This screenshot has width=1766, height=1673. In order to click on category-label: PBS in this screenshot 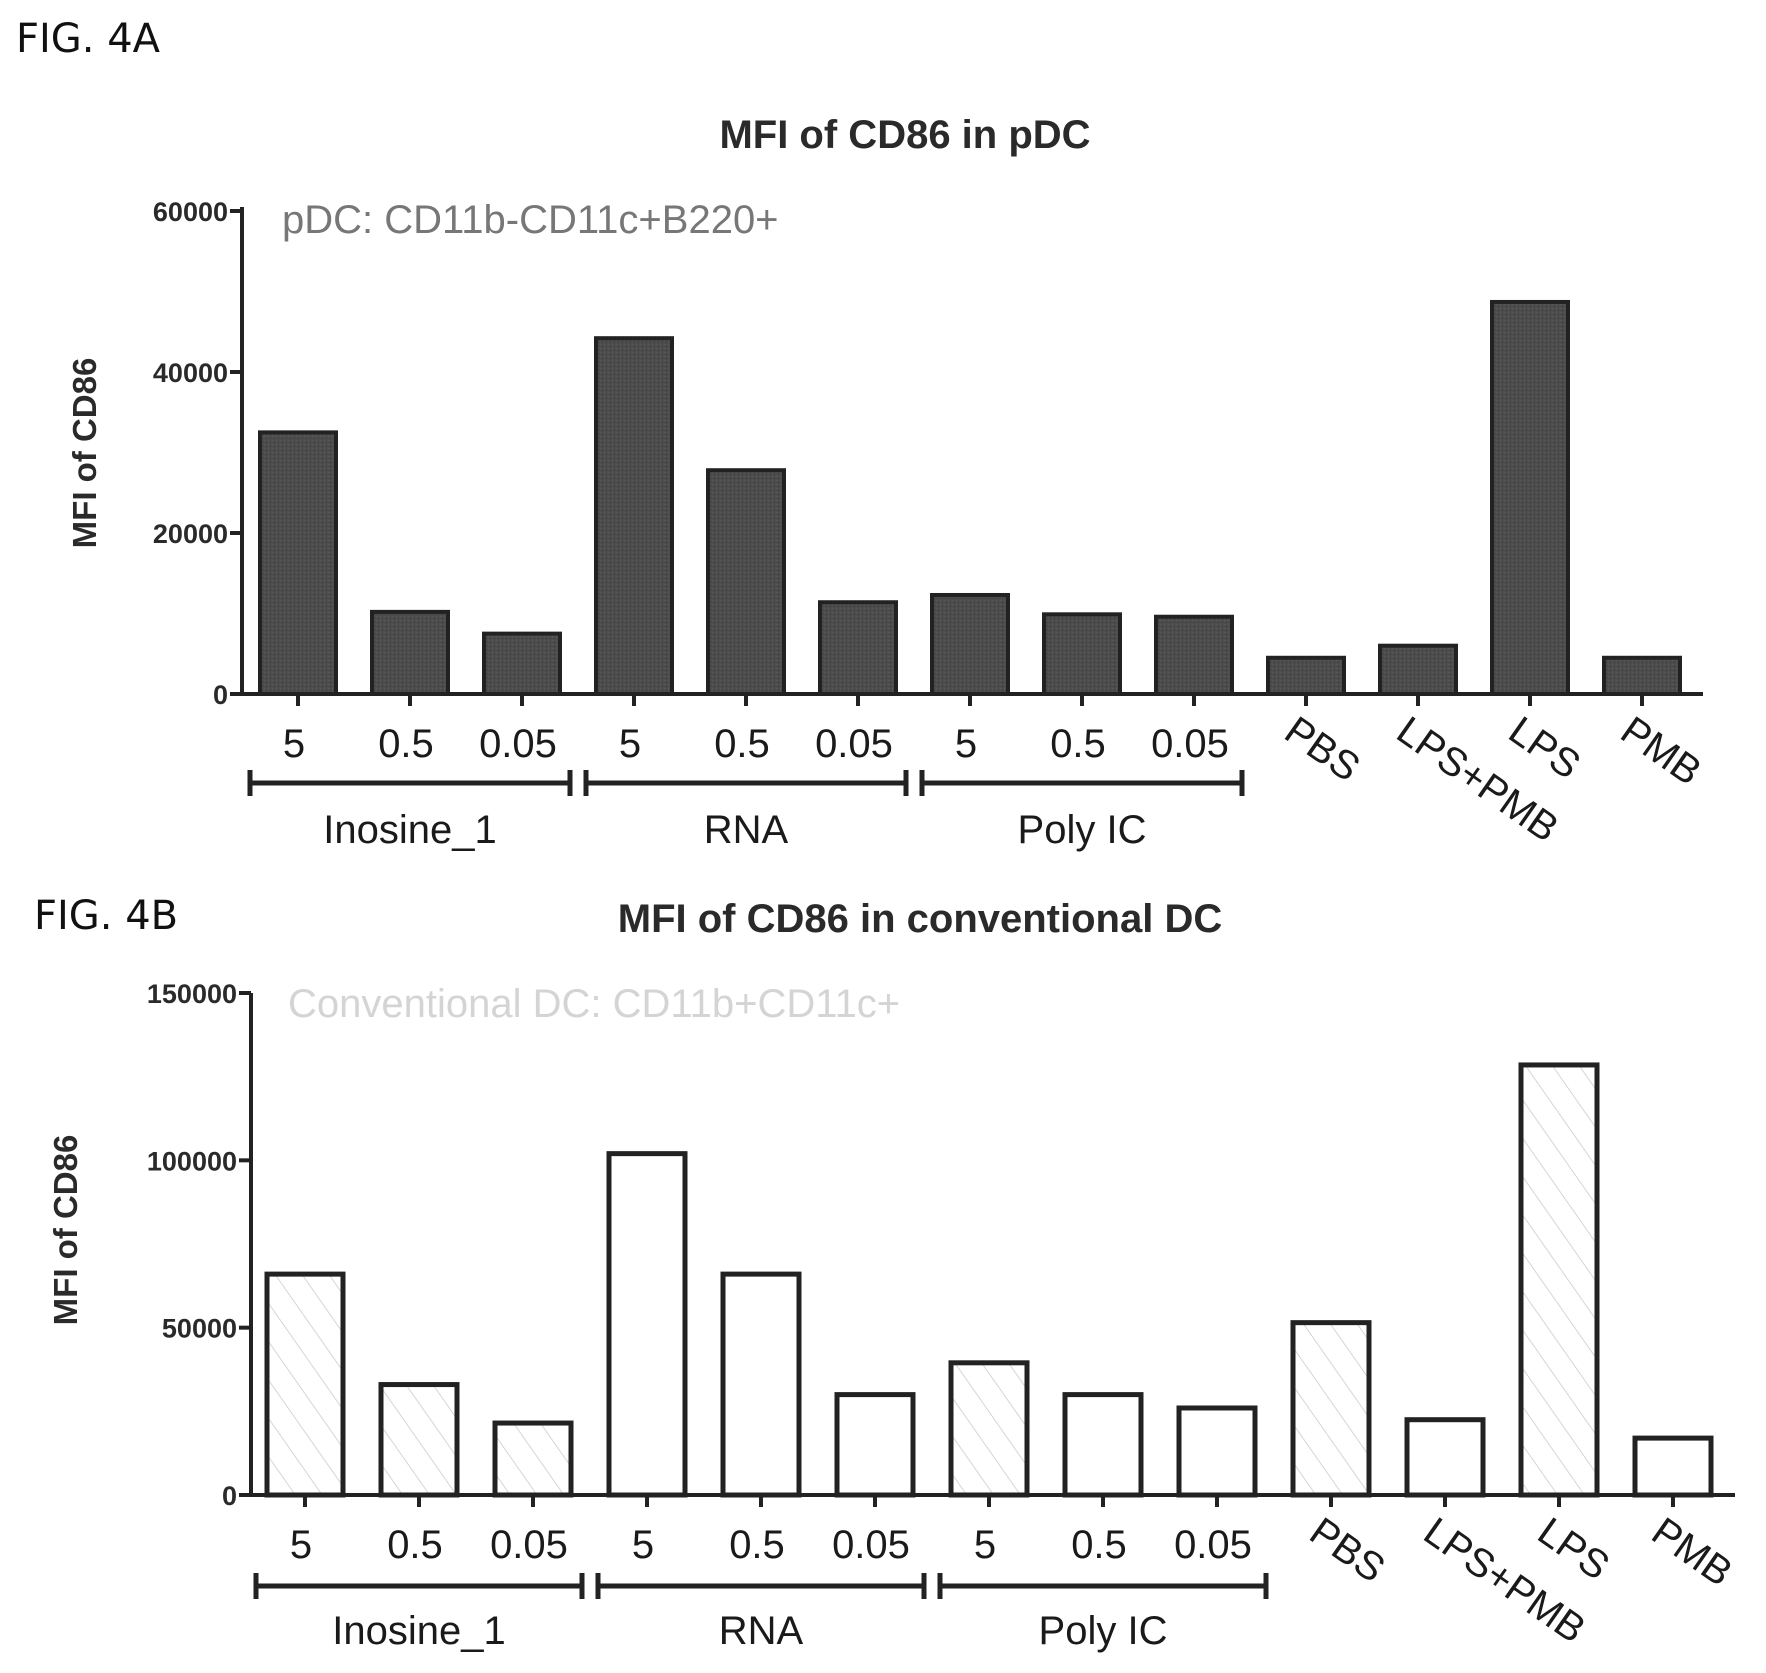, I will do `click(1347, 1550)`.